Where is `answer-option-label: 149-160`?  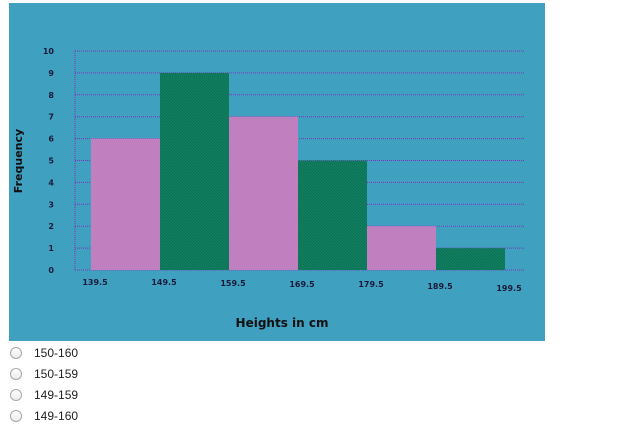 answer-option-label: 149-160 is located at coordinates (56, 415).